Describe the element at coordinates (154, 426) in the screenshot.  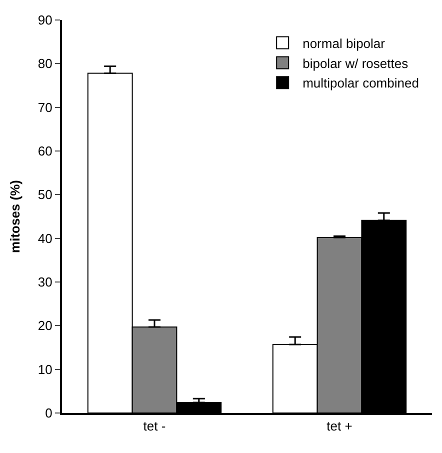
I see `x-tick-label: tet -` at that location.